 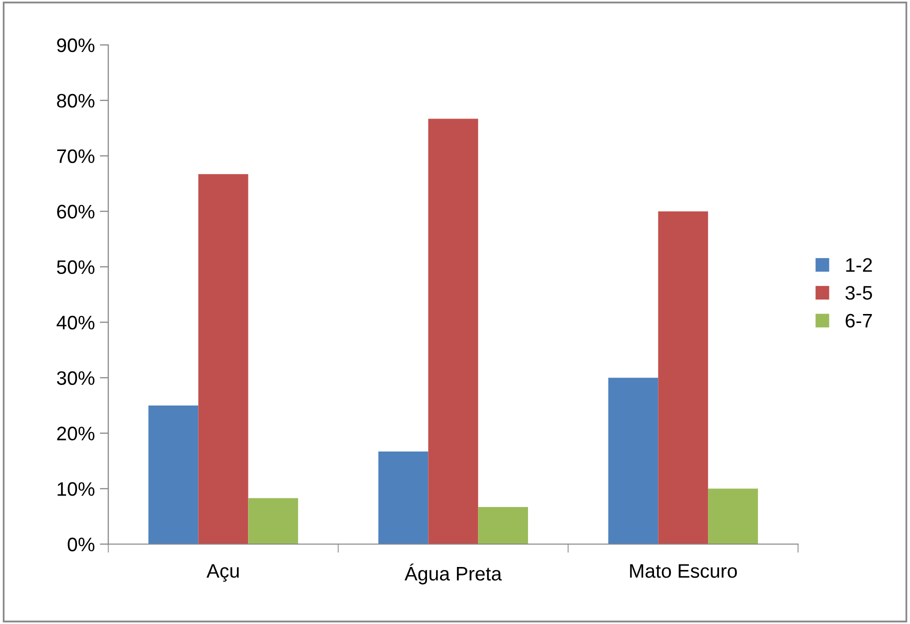 I want to click on y-tick-label: 70%, so click(x=75, y=156).